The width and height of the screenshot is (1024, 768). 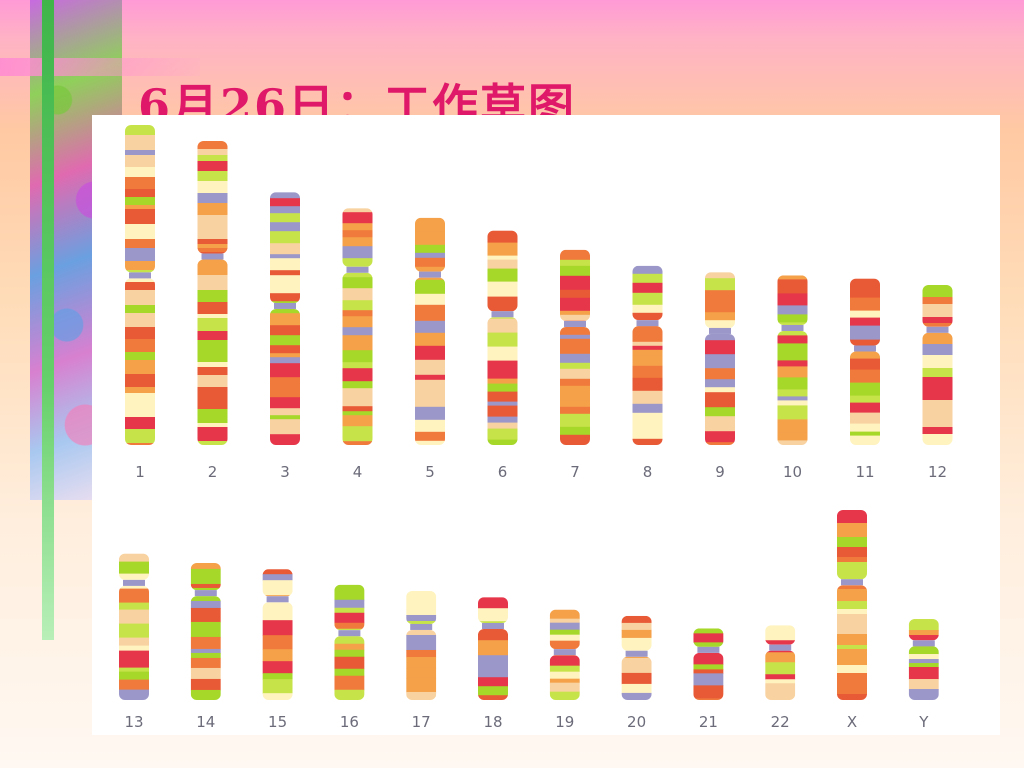 What do you see at coordinates (493, 664) in the screenshot?
I see `chromosome-18: 18` at bounding box center [493, 664].